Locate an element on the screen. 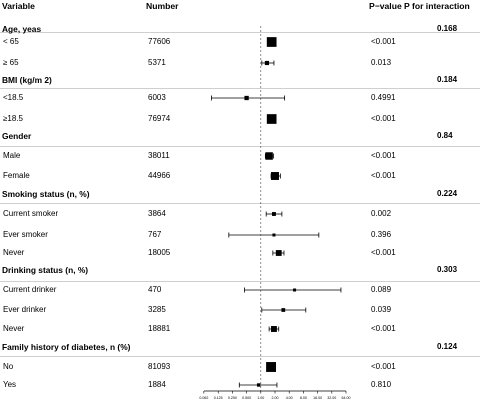 The width and height of the screenshot is (480, 404). header-p-interaction: P for interaction is located at coordinates (437, 6).